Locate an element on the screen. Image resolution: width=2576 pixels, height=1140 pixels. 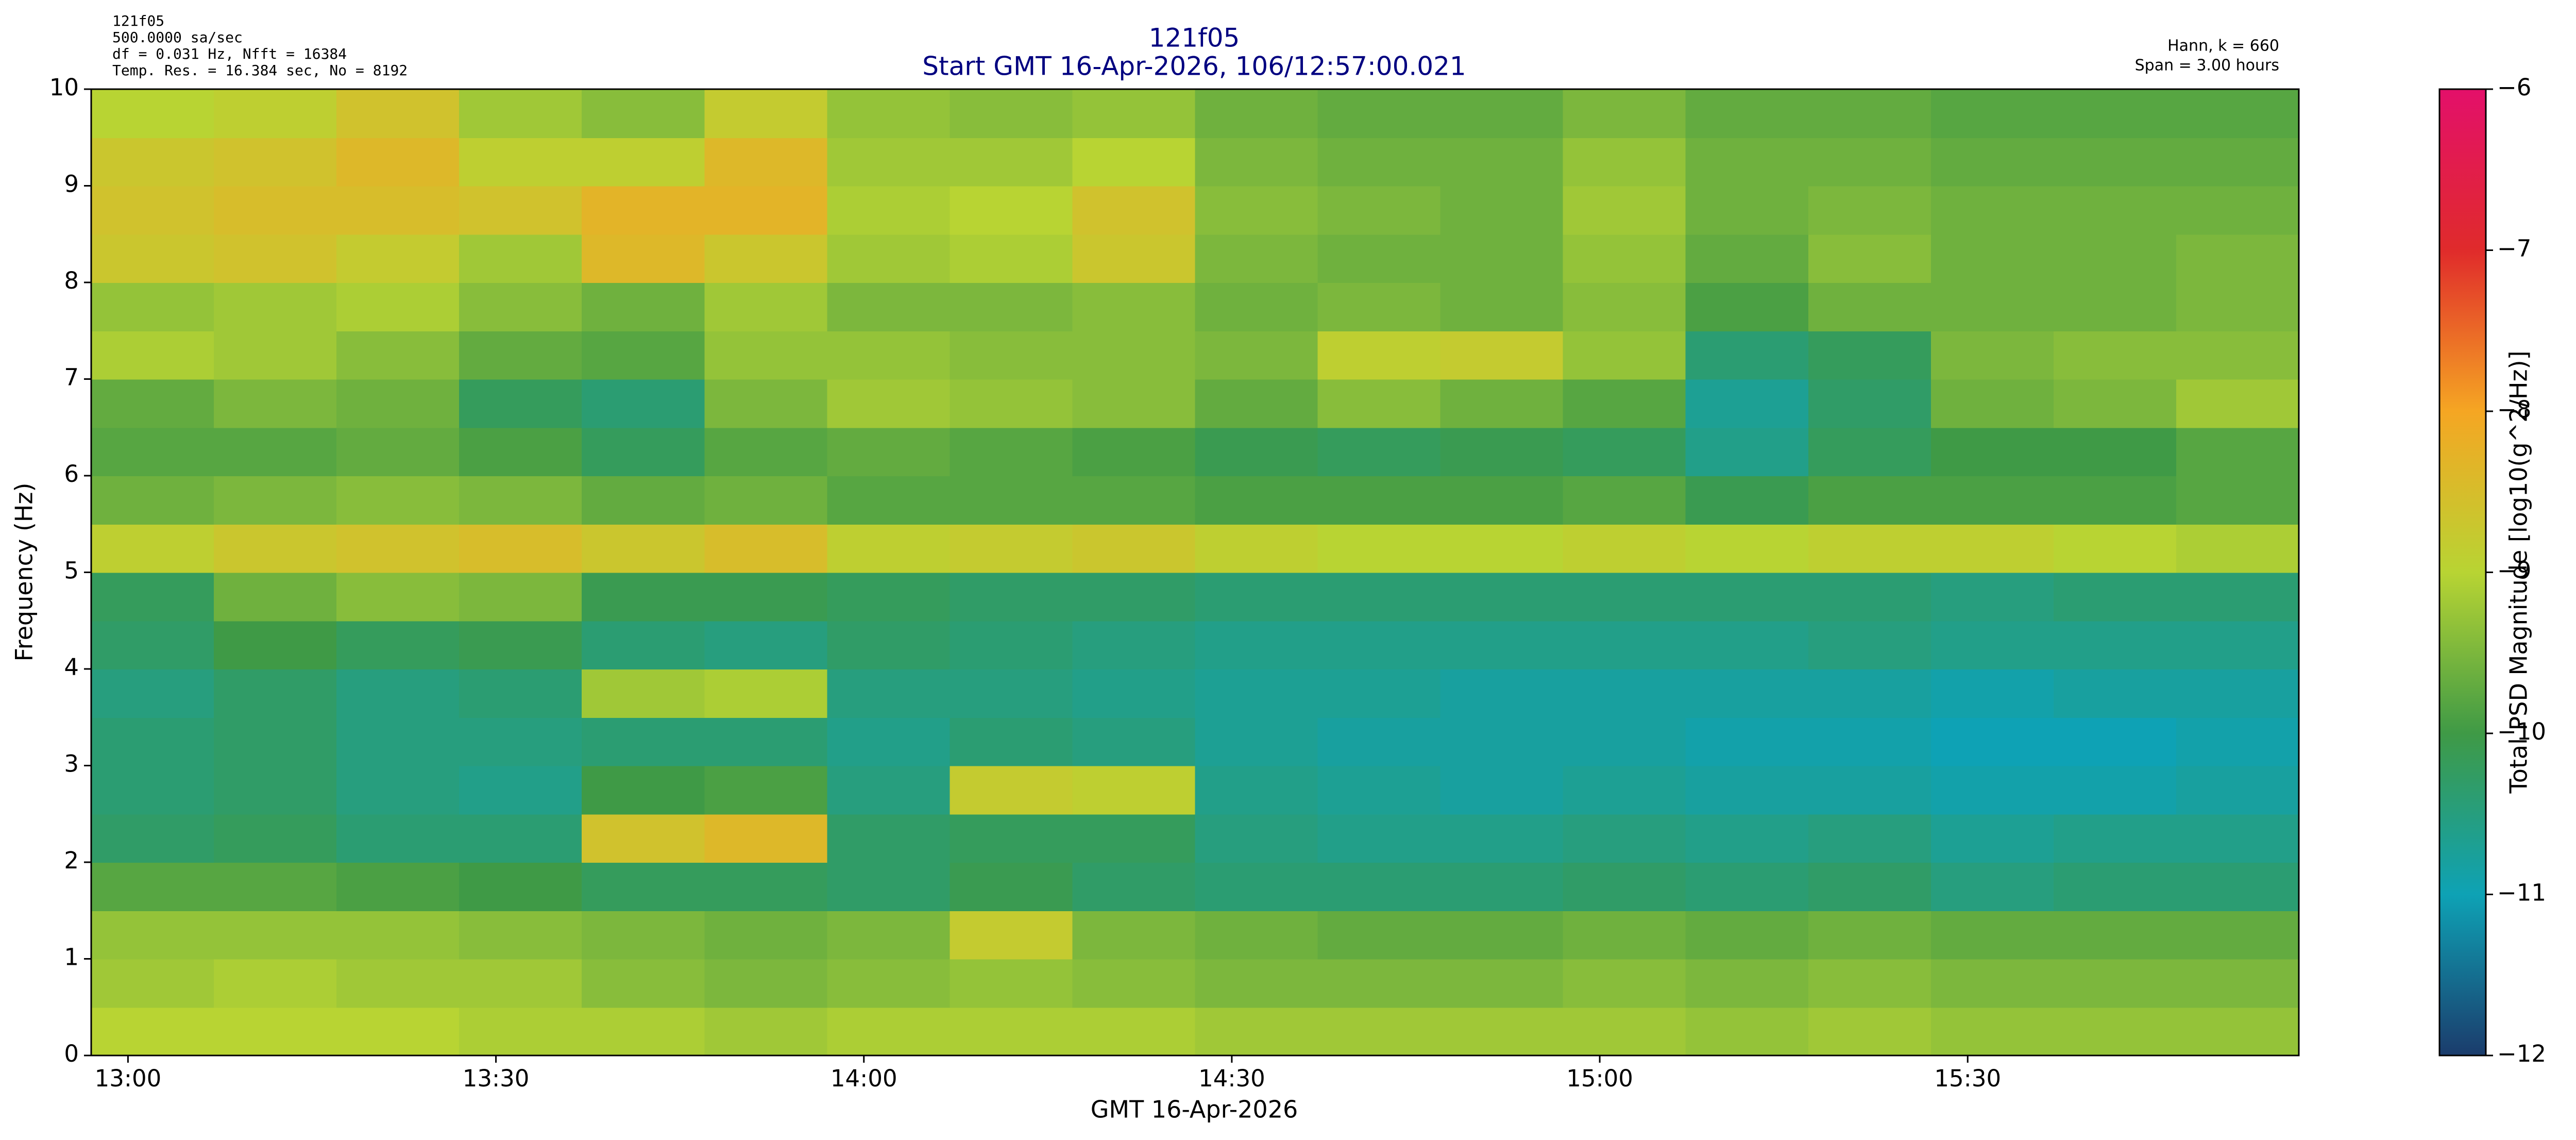
colorbar is located at coordinates (2462, 573).